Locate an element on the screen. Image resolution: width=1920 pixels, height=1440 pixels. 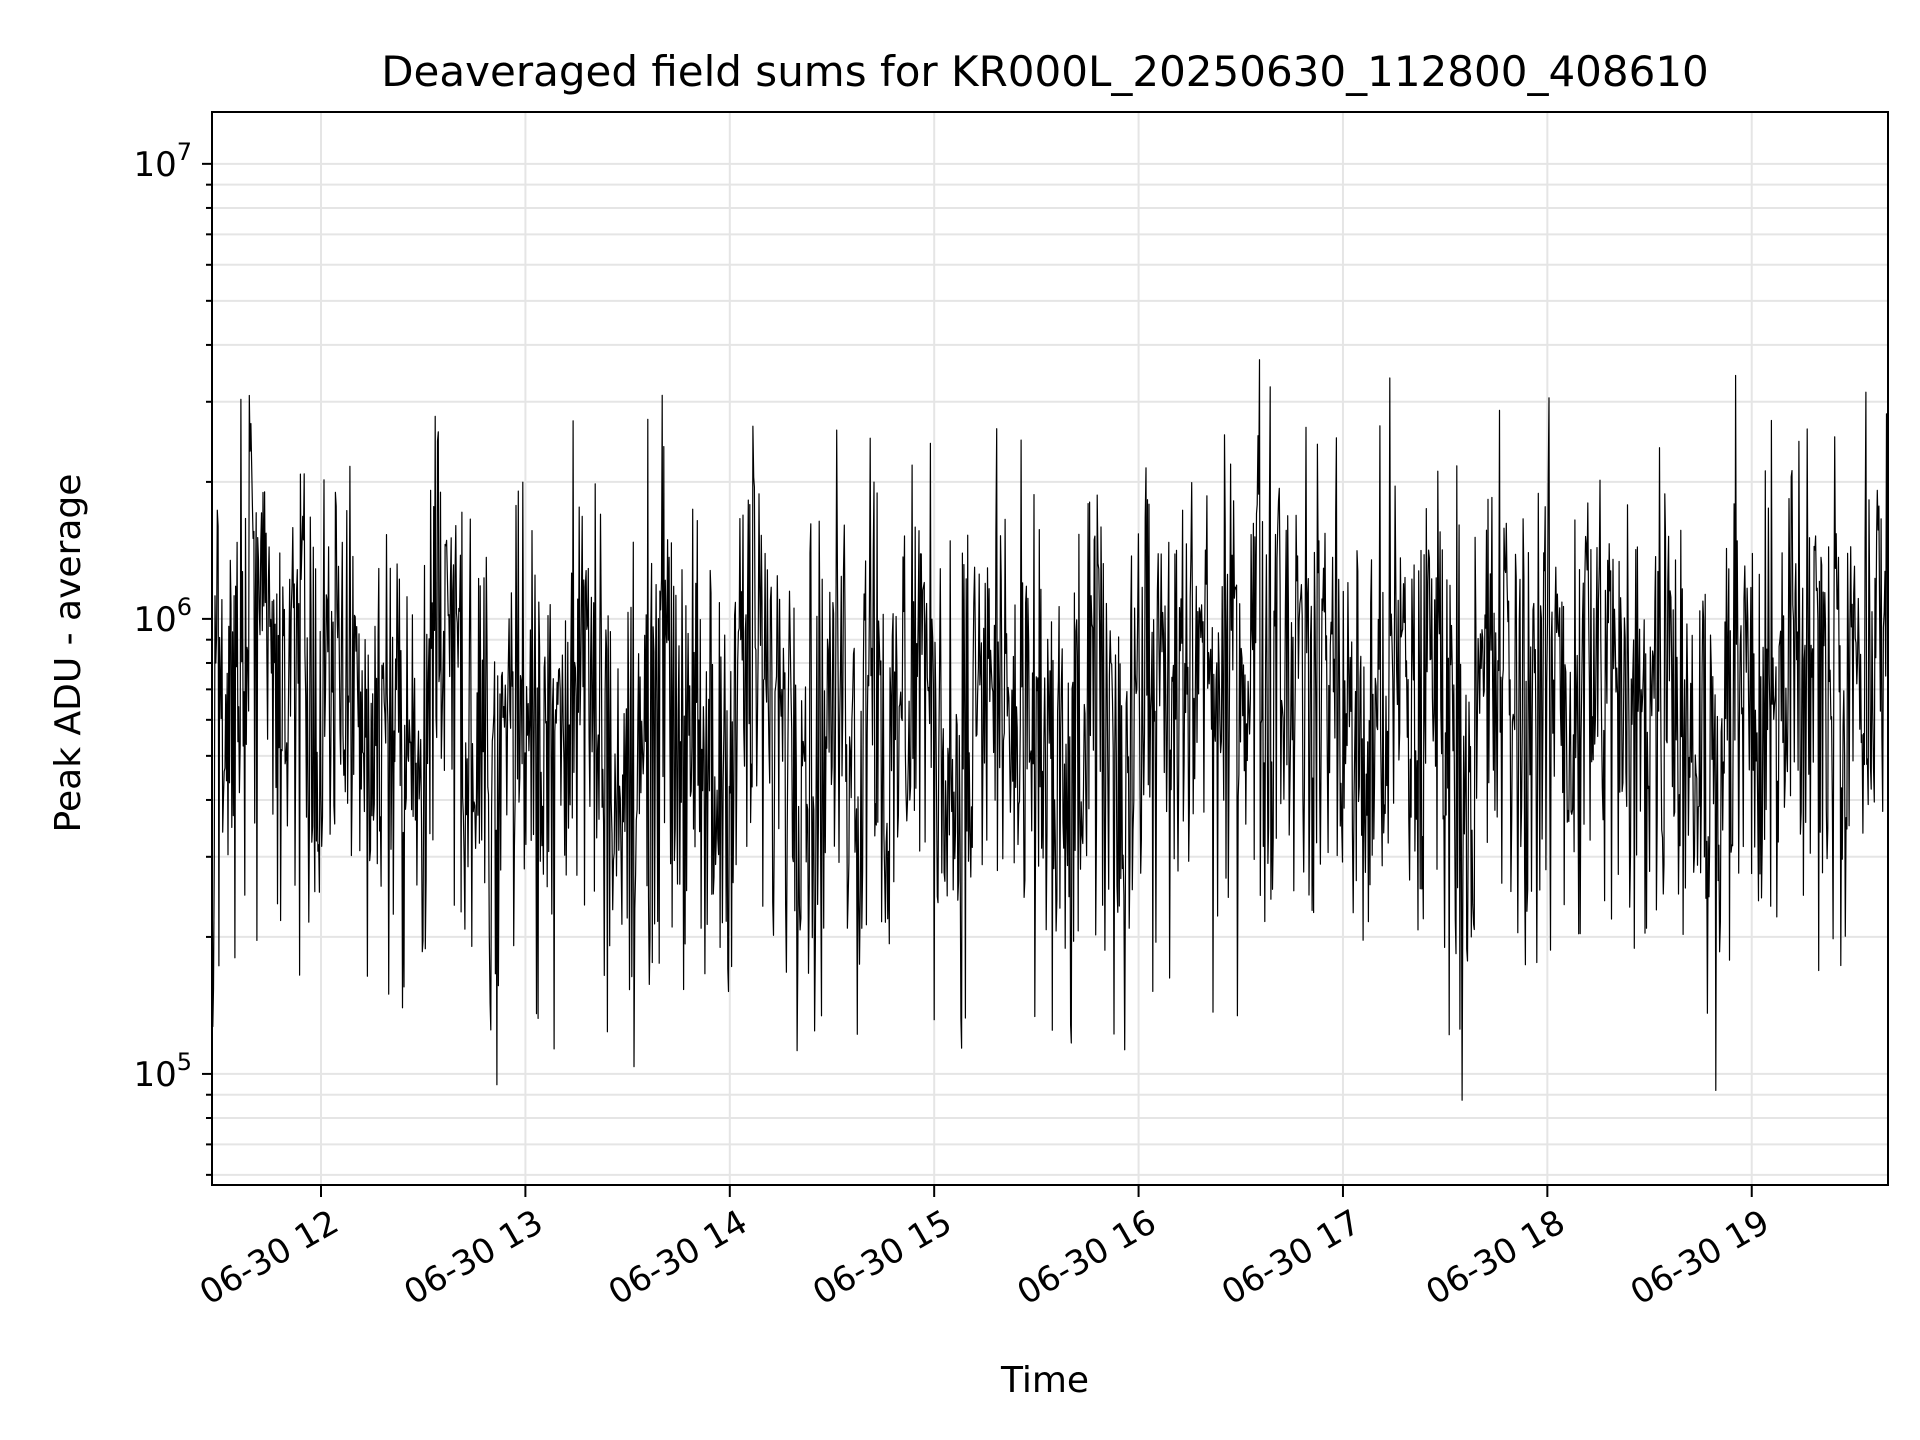
y-tick-label: 10⁶ is located at coordinates (162, 616).